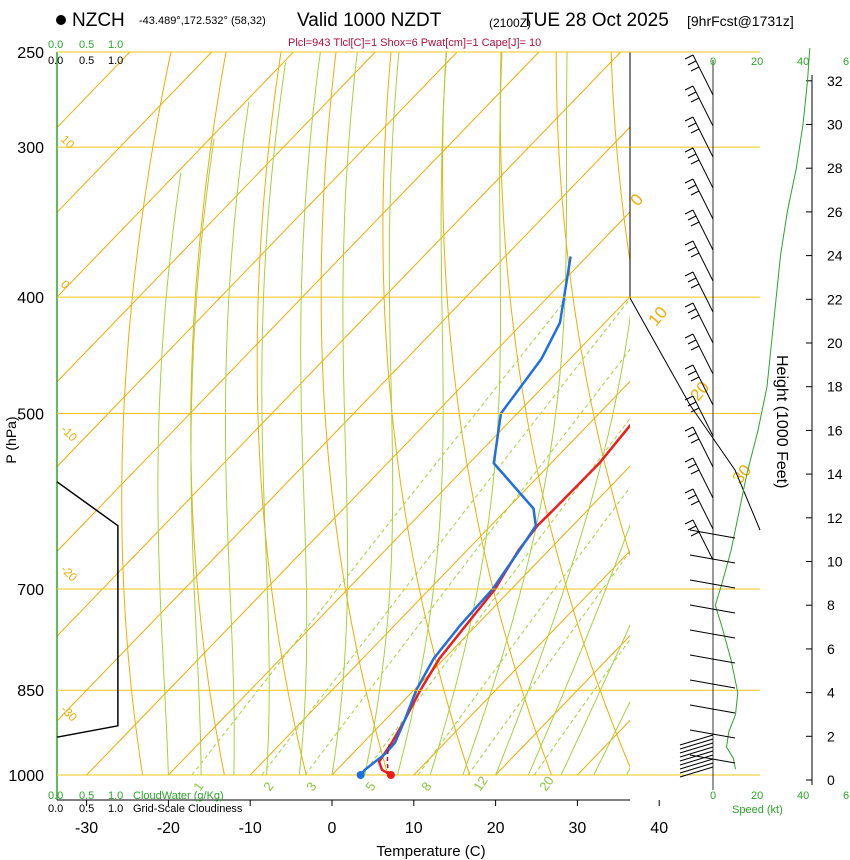 The image size is (850, 860). Describe the element at coordinates (835, 125) in the screenshot. I see `height-tick-label: 30` at that location.